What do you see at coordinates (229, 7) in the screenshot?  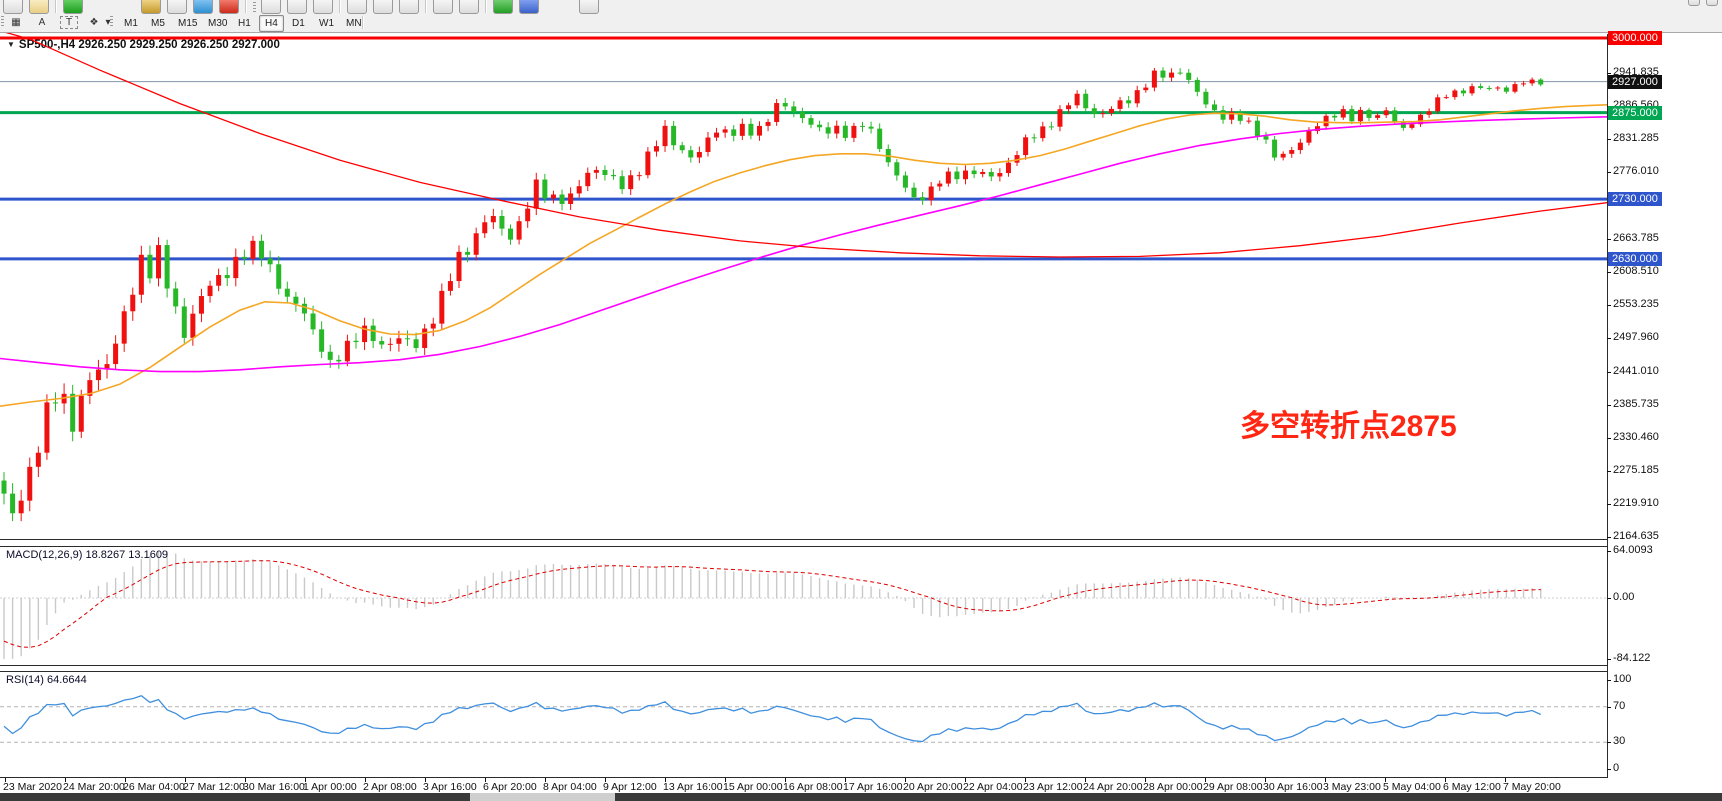 I see `stop-icon` at bounding box center [229, 7].